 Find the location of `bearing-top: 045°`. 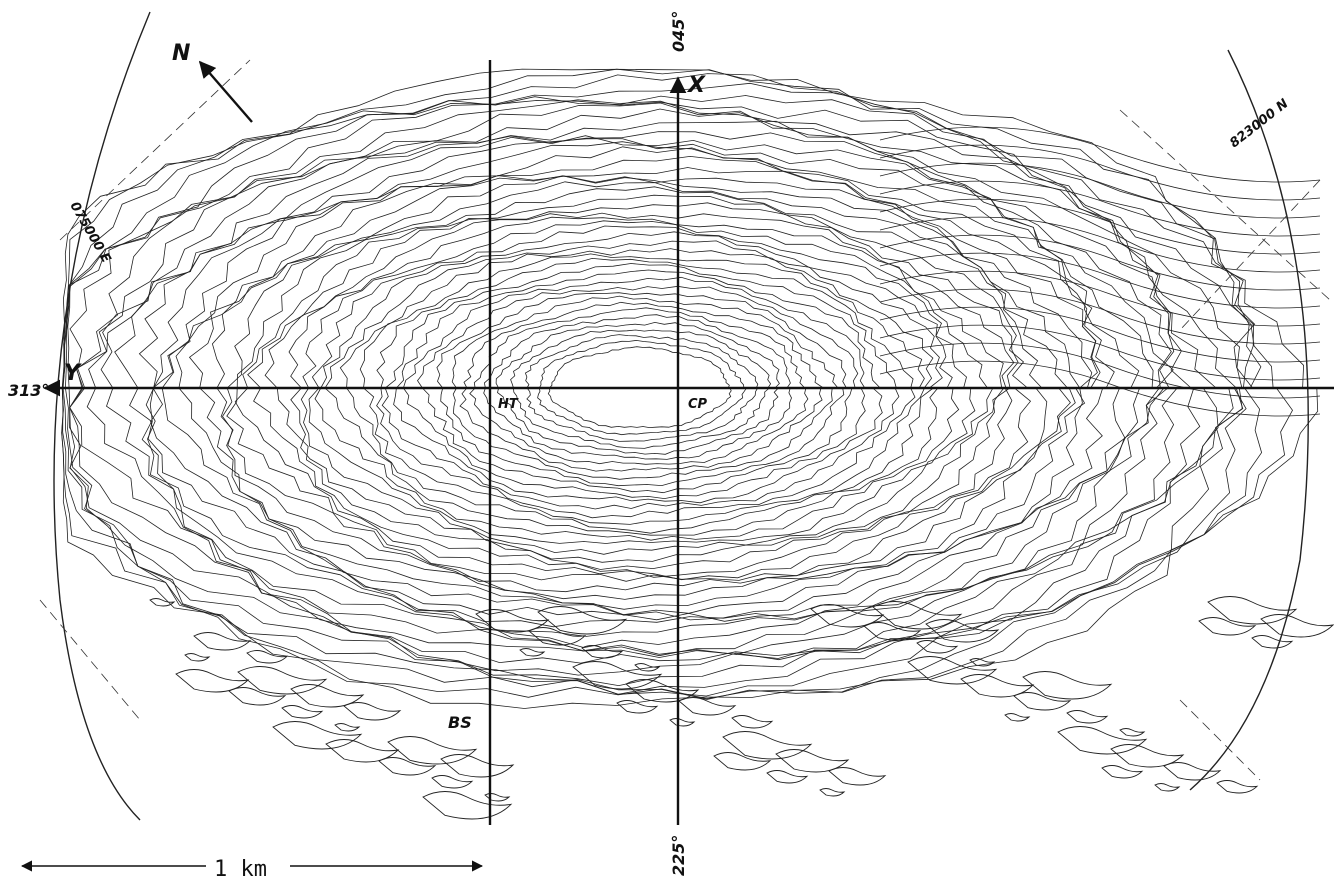

bearing-top: 045° is located at coordinates (678, 31).